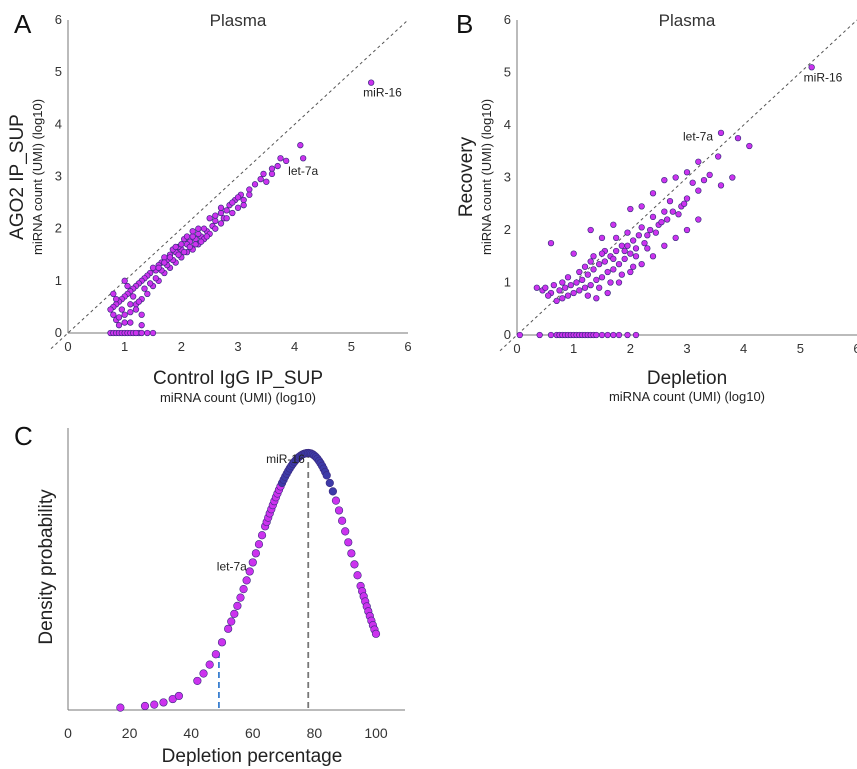  Describe the element at coordinates (345, 132) in the screenshot. I see `panel-a-annotations: miR-16 let-7a` at that location.